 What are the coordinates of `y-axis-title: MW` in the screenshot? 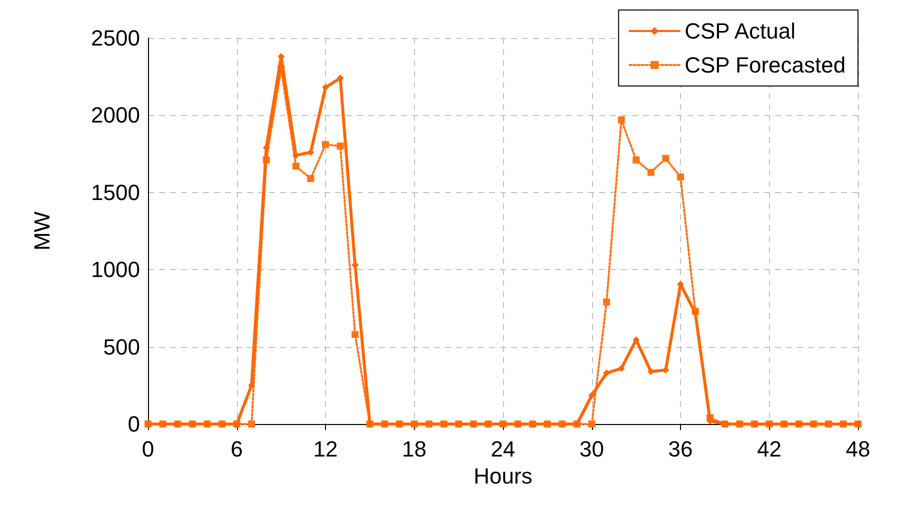 It's located at (42, 231).